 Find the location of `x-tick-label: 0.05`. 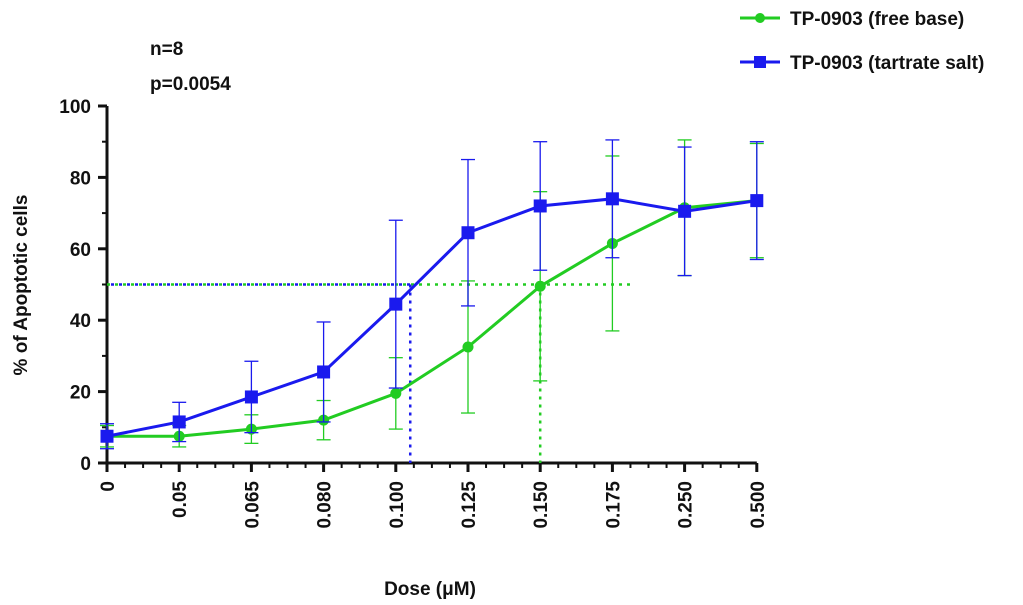

x-tick-label: 0.05 is located at coordinates (180, 499).